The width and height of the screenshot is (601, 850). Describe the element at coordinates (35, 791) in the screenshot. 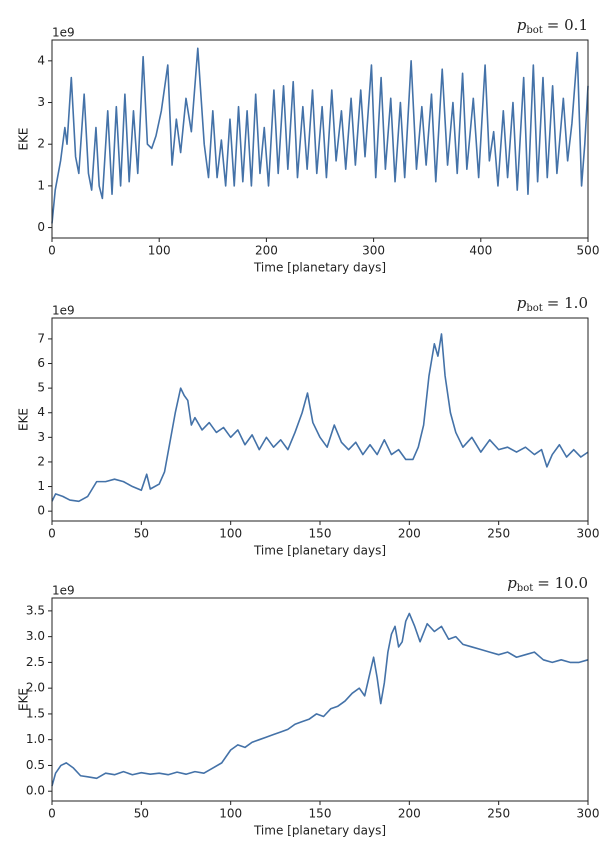

I see `y-tick-label: 0.0` at that location.